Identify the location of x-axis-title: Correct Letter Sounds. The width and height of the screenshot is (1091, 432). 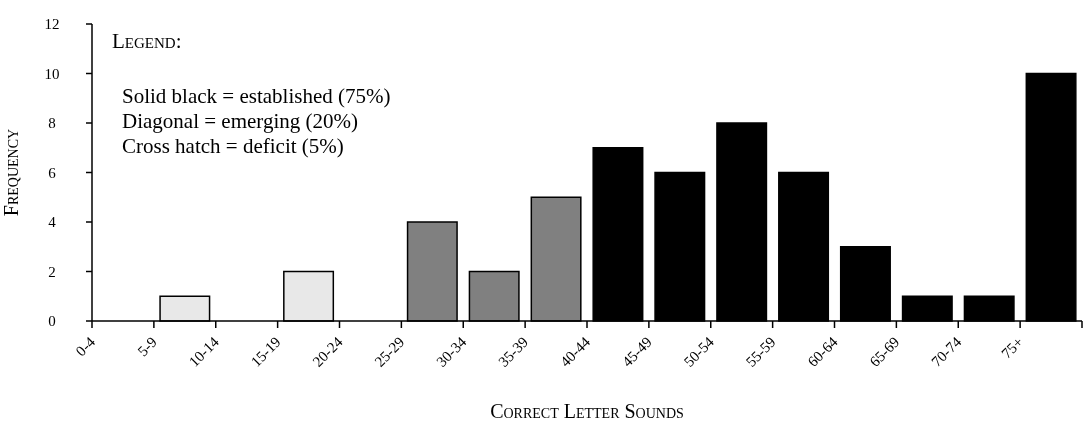
(587, 411).